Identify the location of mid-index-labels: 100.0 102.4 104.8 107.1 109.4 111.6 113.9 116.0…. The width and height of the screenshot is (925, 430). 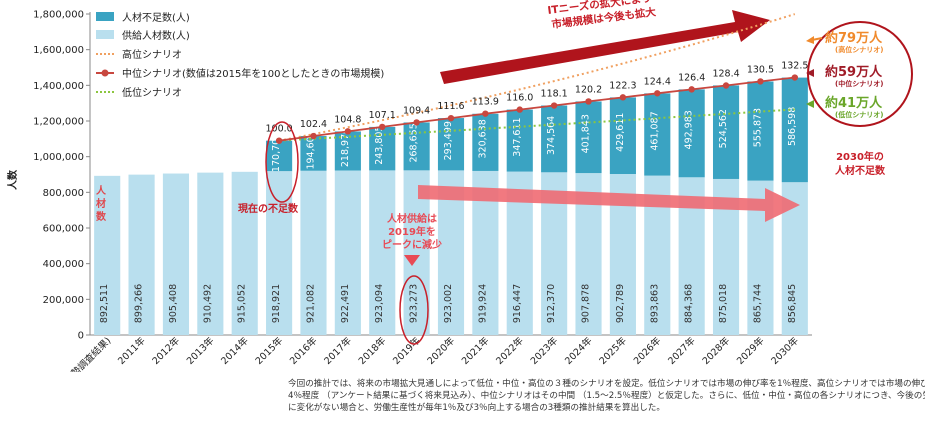
(536, 98).